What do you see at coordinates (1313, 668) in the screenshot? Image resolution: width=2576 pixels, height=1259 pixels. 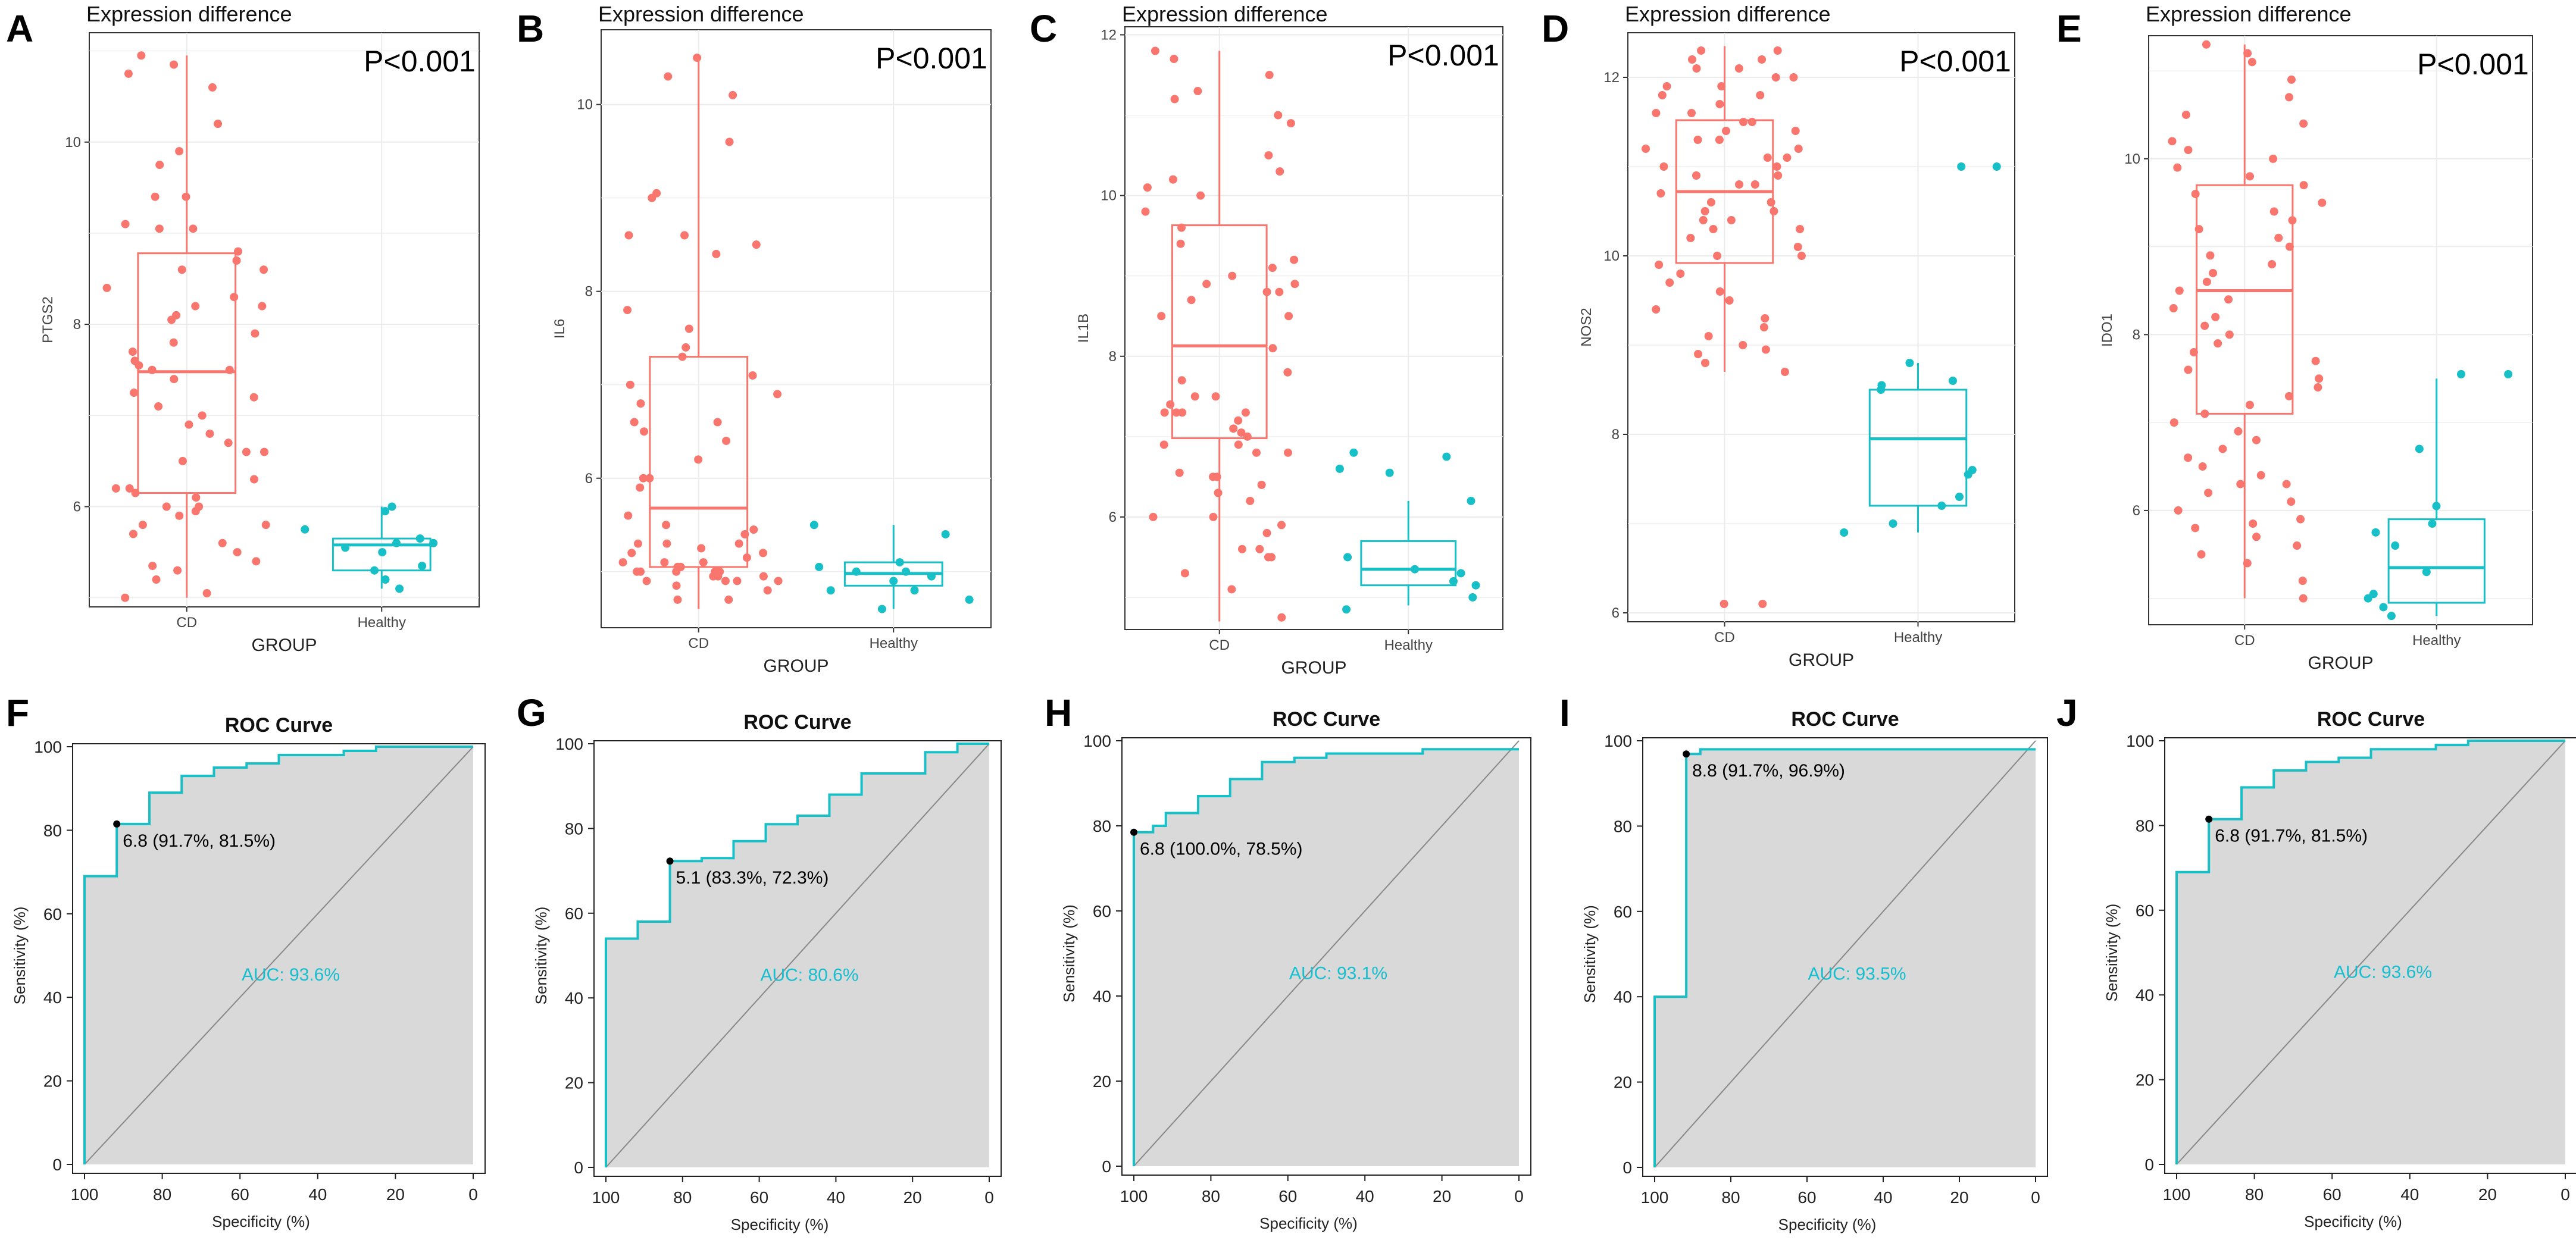 I see `x-axis-label: GROUP` at bounding box center [1313, 668].